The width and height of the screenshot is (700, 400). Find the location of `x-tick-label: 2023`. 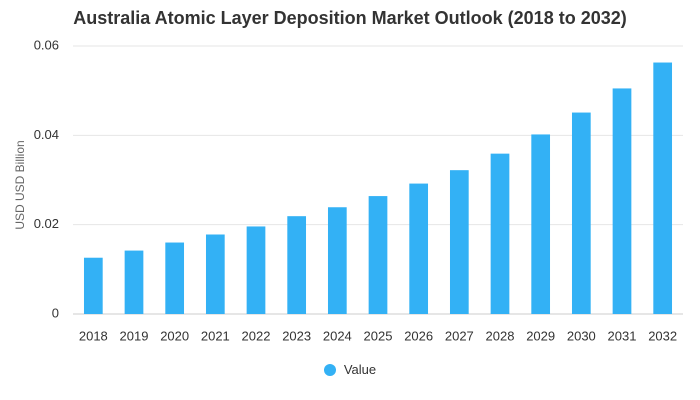

x-tick-label: 2023 is located at coordinates (296, 335).